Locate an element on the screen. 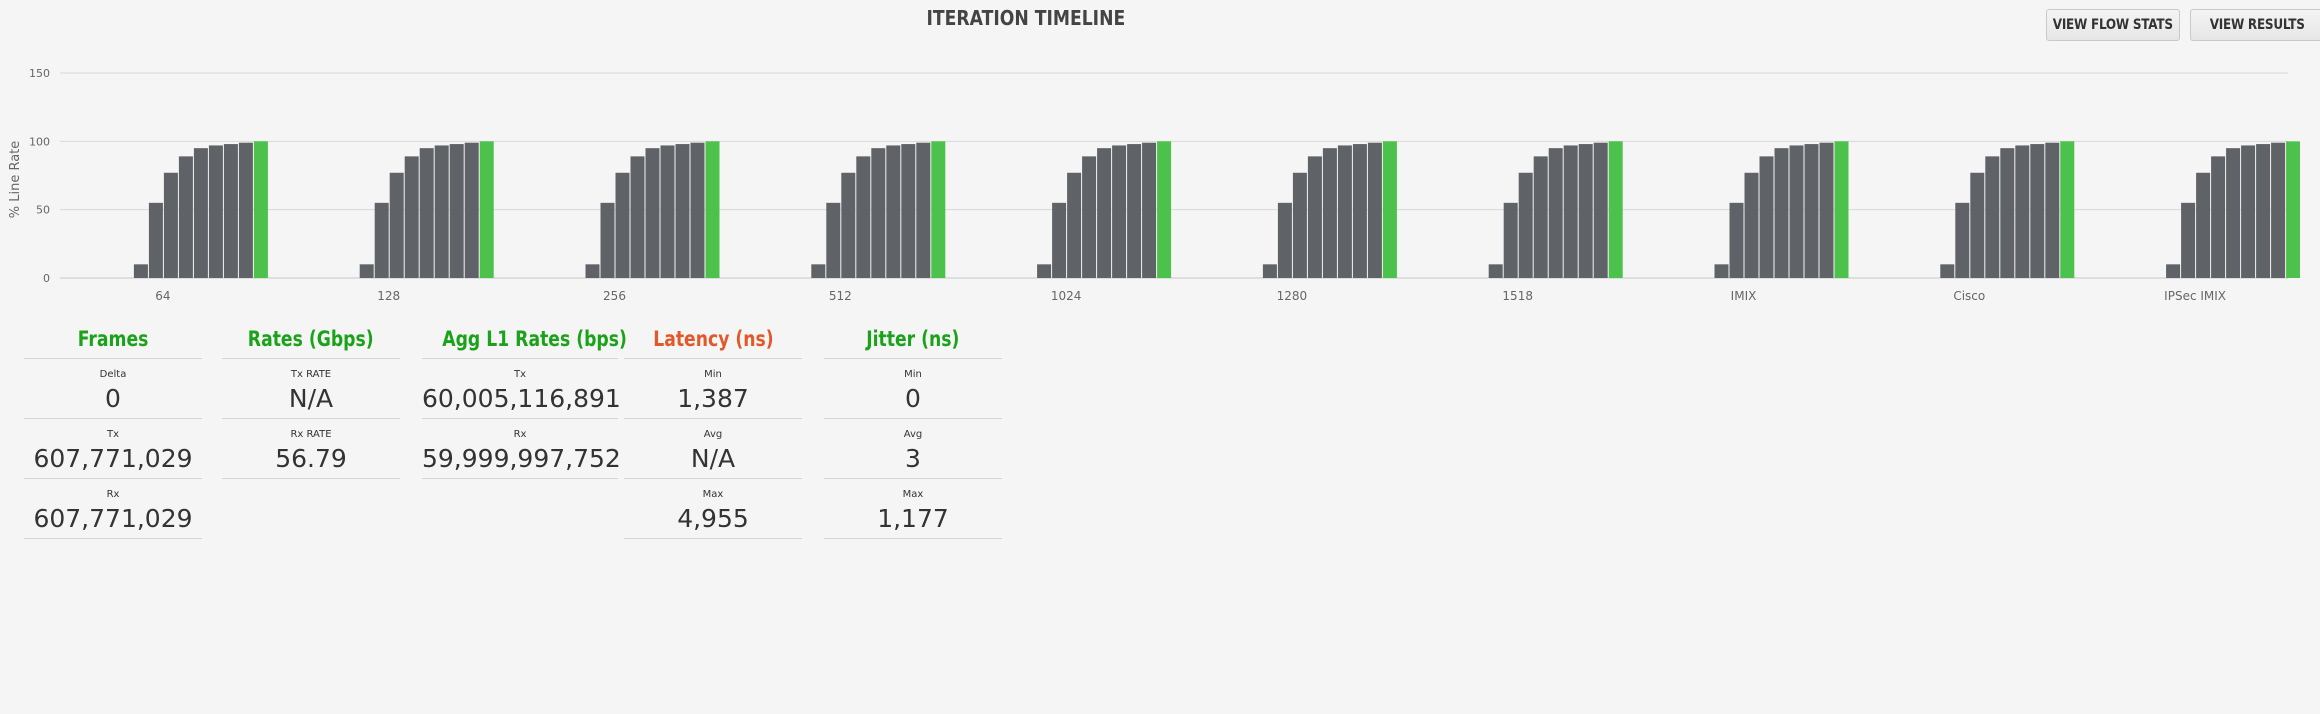  y-tick-label: 50 is located at coordinates (43, 210).